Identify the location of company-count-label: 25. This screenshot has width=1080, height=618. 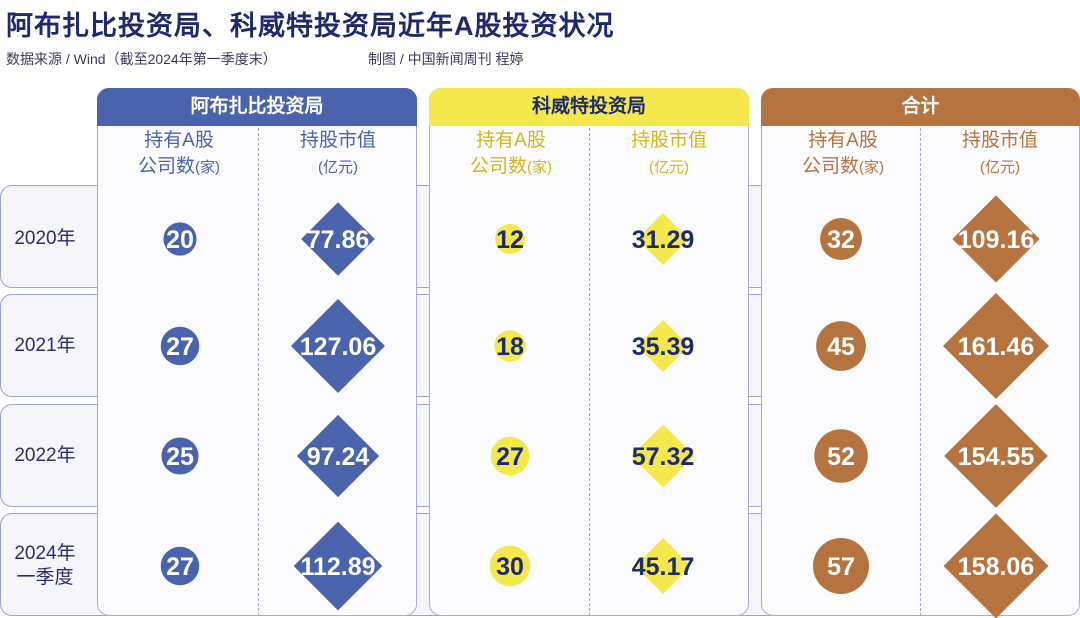
(180, 457).